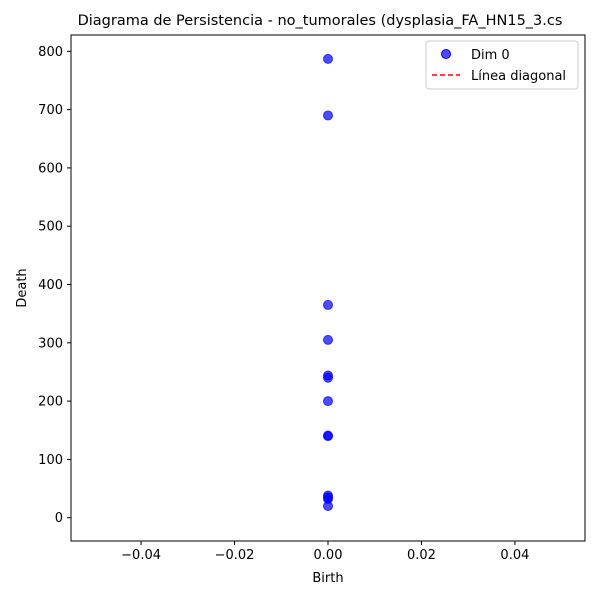  What do you see at coordinates (22, 287) in the screenshot?
I see `y-axis-label: Death` at bounding box center [22, 287].